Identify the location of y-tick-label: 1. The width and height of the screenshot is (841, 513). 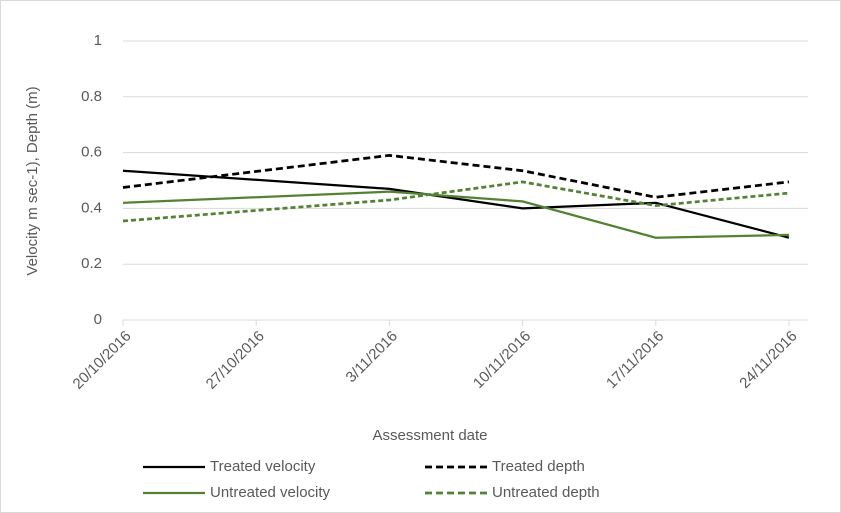
(98, 40).